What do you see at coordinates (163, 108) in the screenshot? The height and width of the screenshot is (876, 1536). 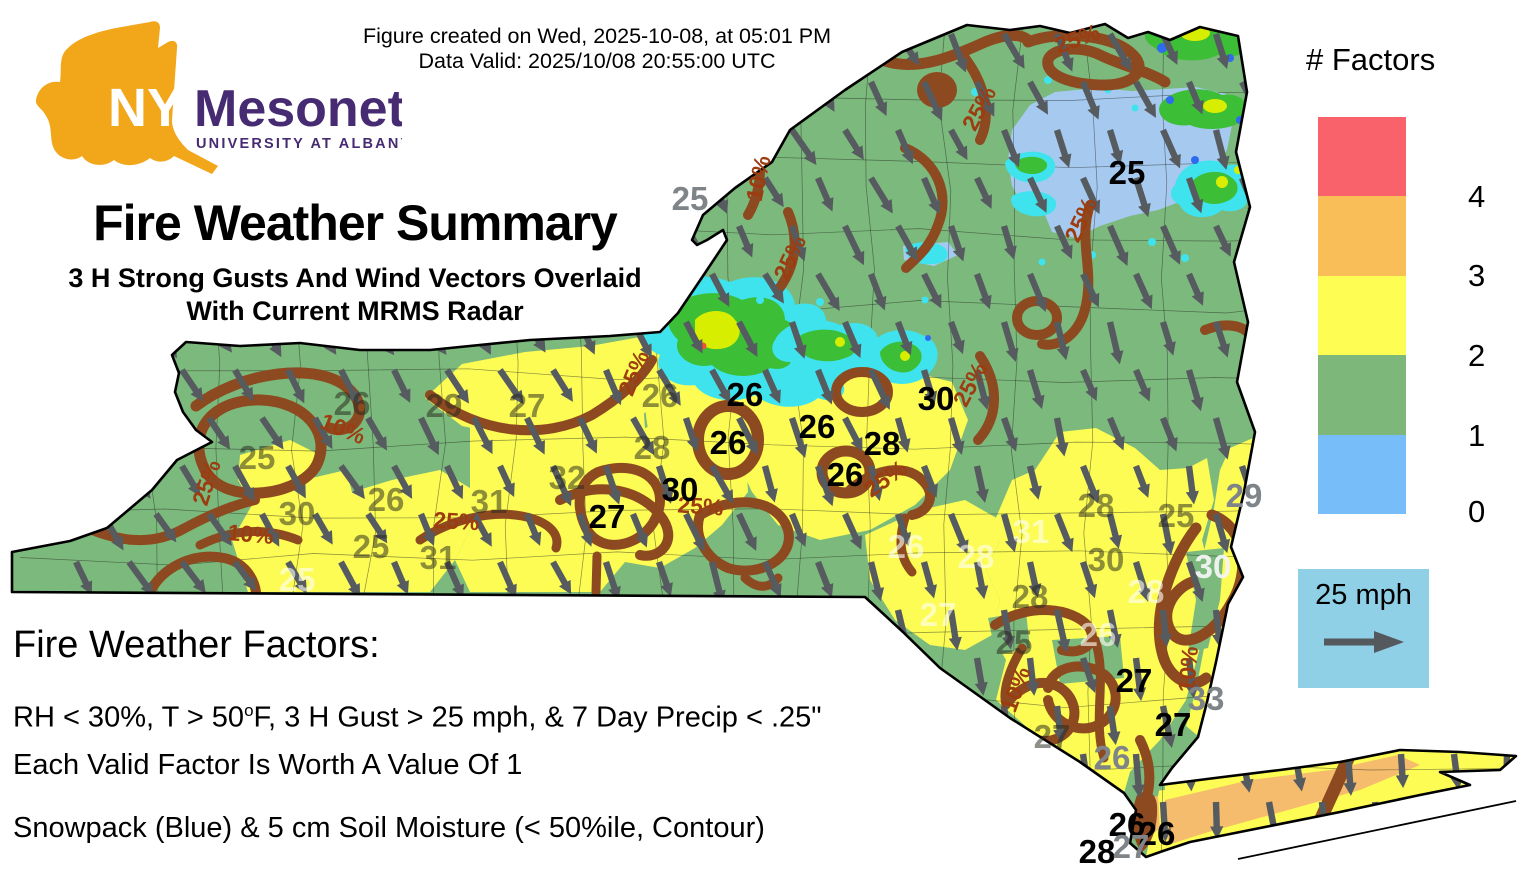 I see `logo-nys-text: NYS` at bounding box center [163, 108].